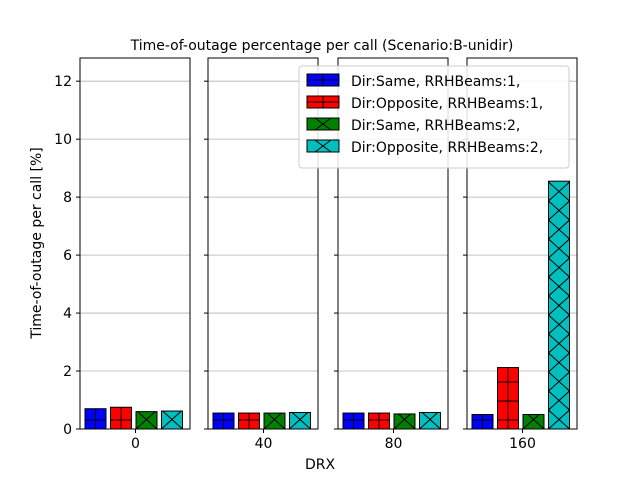 The width and height of the screenshot is (640, 482). I want to click on panel-frame, so click(135, 243).